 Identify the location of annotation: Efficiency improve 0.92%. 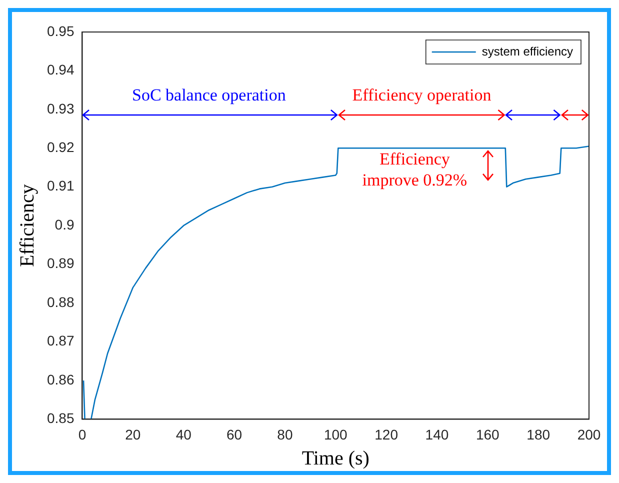
(415, 170).